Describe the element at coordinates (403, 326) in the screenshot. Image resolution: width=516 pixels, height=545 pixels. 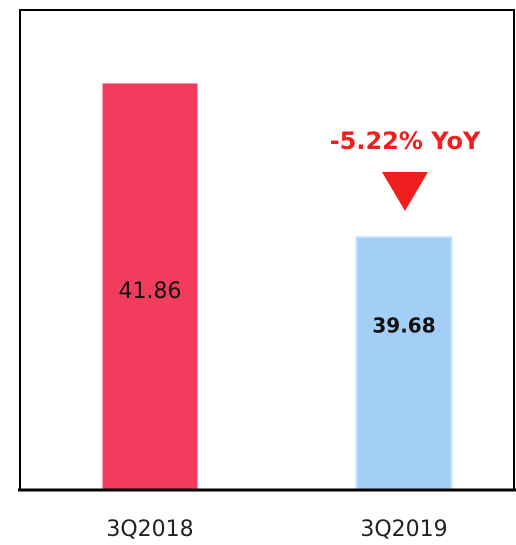
I see `value-label: 39.68` at that location.